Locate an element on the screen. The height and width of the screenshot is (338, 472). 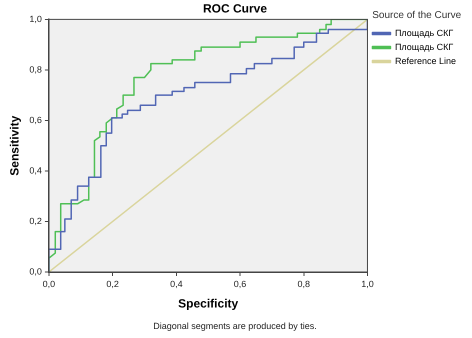
y-tick-label: 0,2 is located at coordinates (35, 221).